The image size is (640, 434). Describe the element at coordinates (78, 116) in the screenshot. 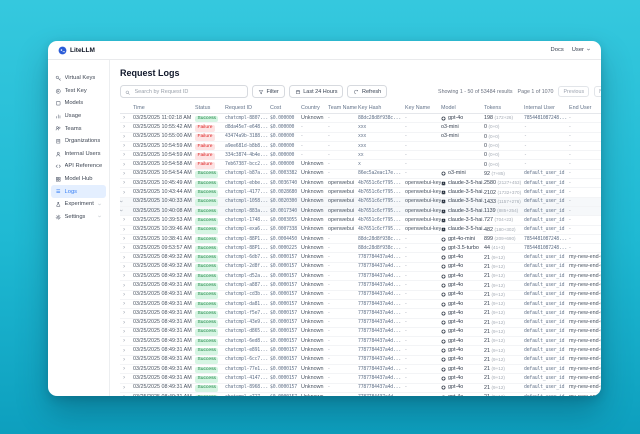

I see `sidebar-item-usage: Usage` at that location.